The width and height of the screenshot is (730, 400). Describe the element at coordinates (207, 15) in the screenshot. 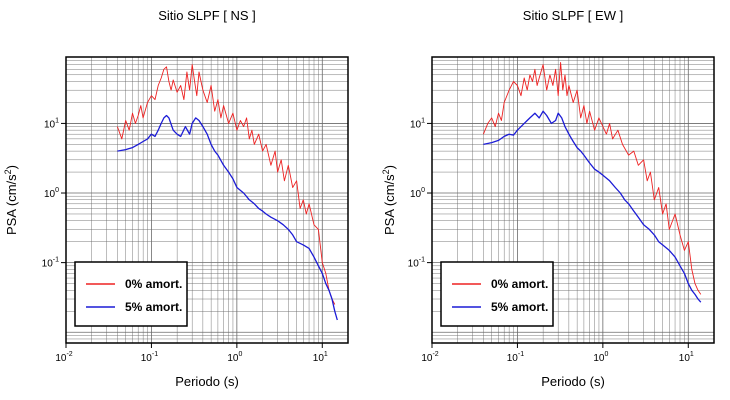

I see `chart-title: Sitio SLPF [ NS ]` at that location.